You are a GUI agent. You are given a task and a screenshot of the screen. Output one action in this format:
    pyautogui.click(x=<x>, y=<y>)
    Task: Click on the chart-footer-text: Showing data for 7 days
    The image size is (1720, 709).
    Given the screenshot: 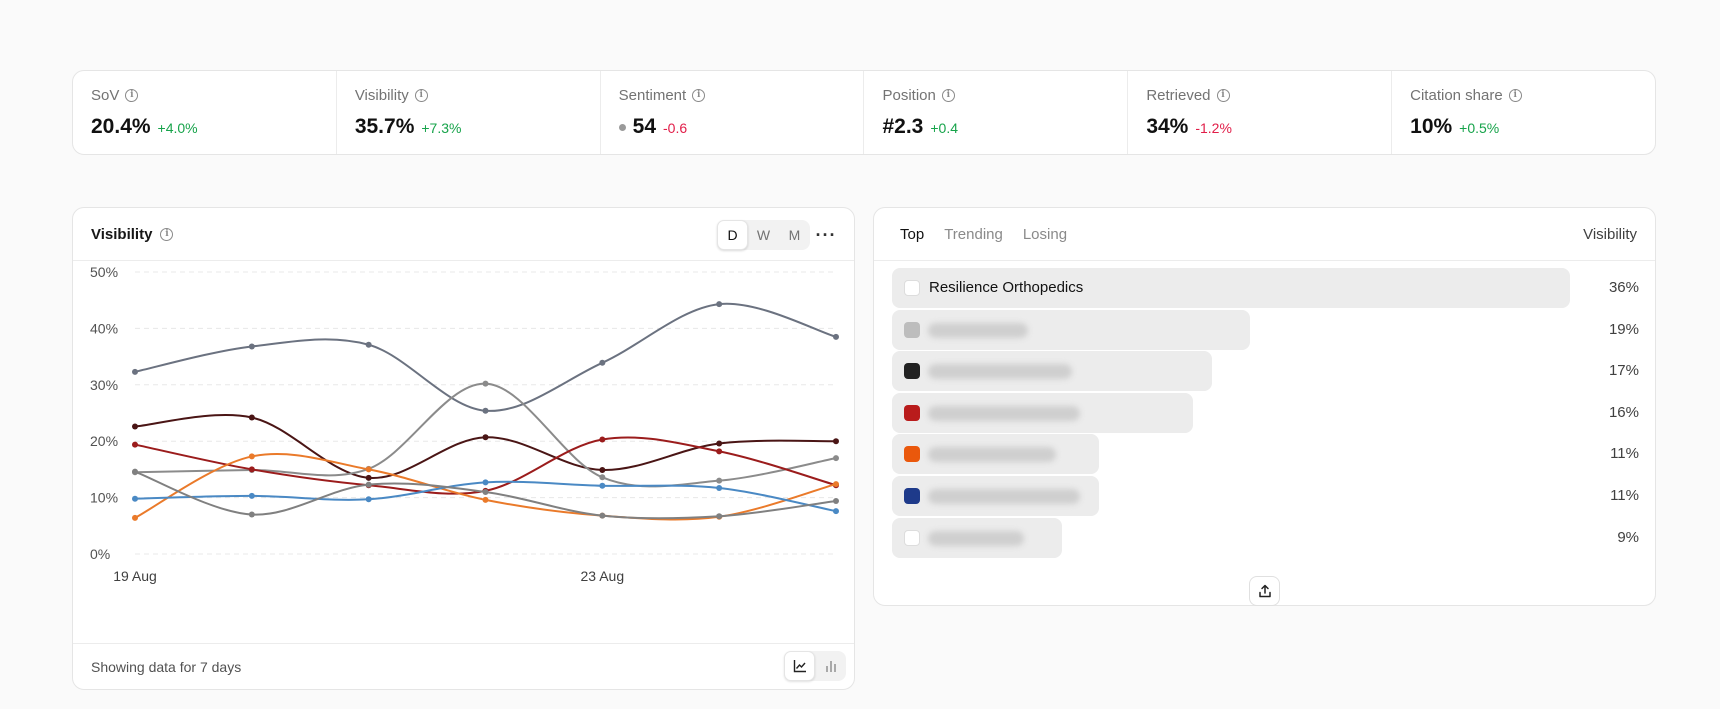 What is the action you would take?
    pyautogui.click(x=166, y=666)
    